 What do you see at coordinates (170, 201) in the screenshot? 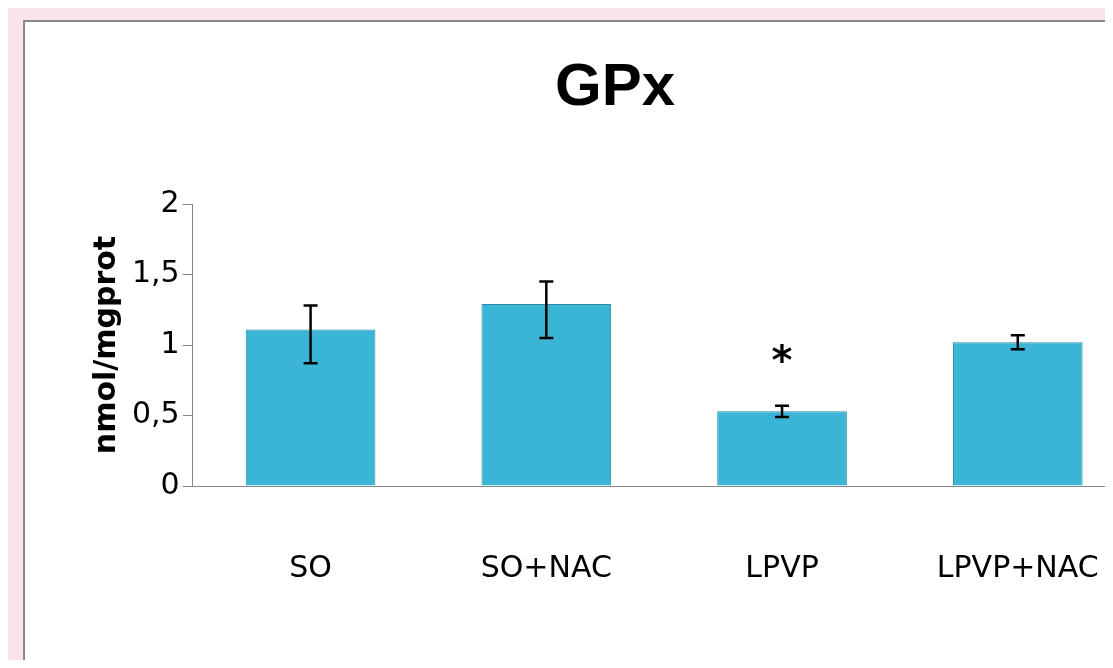
I see `y-tick-label: 2` at bounding box center [170, 201].